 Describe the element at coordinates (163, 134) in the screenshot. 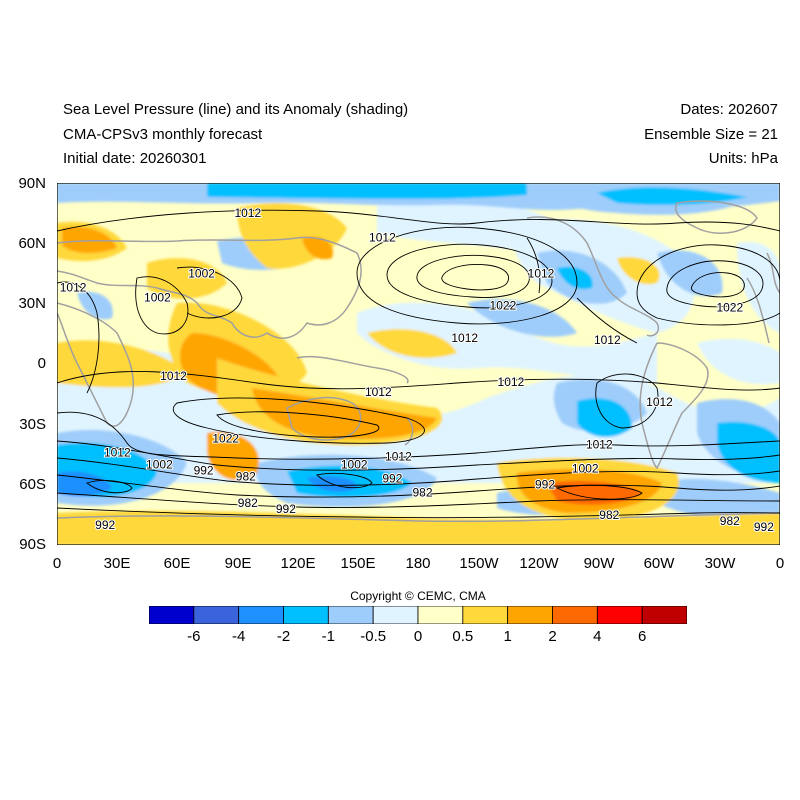

I see `model-name: CMA-CPSv3 monthly forecast` at that location.